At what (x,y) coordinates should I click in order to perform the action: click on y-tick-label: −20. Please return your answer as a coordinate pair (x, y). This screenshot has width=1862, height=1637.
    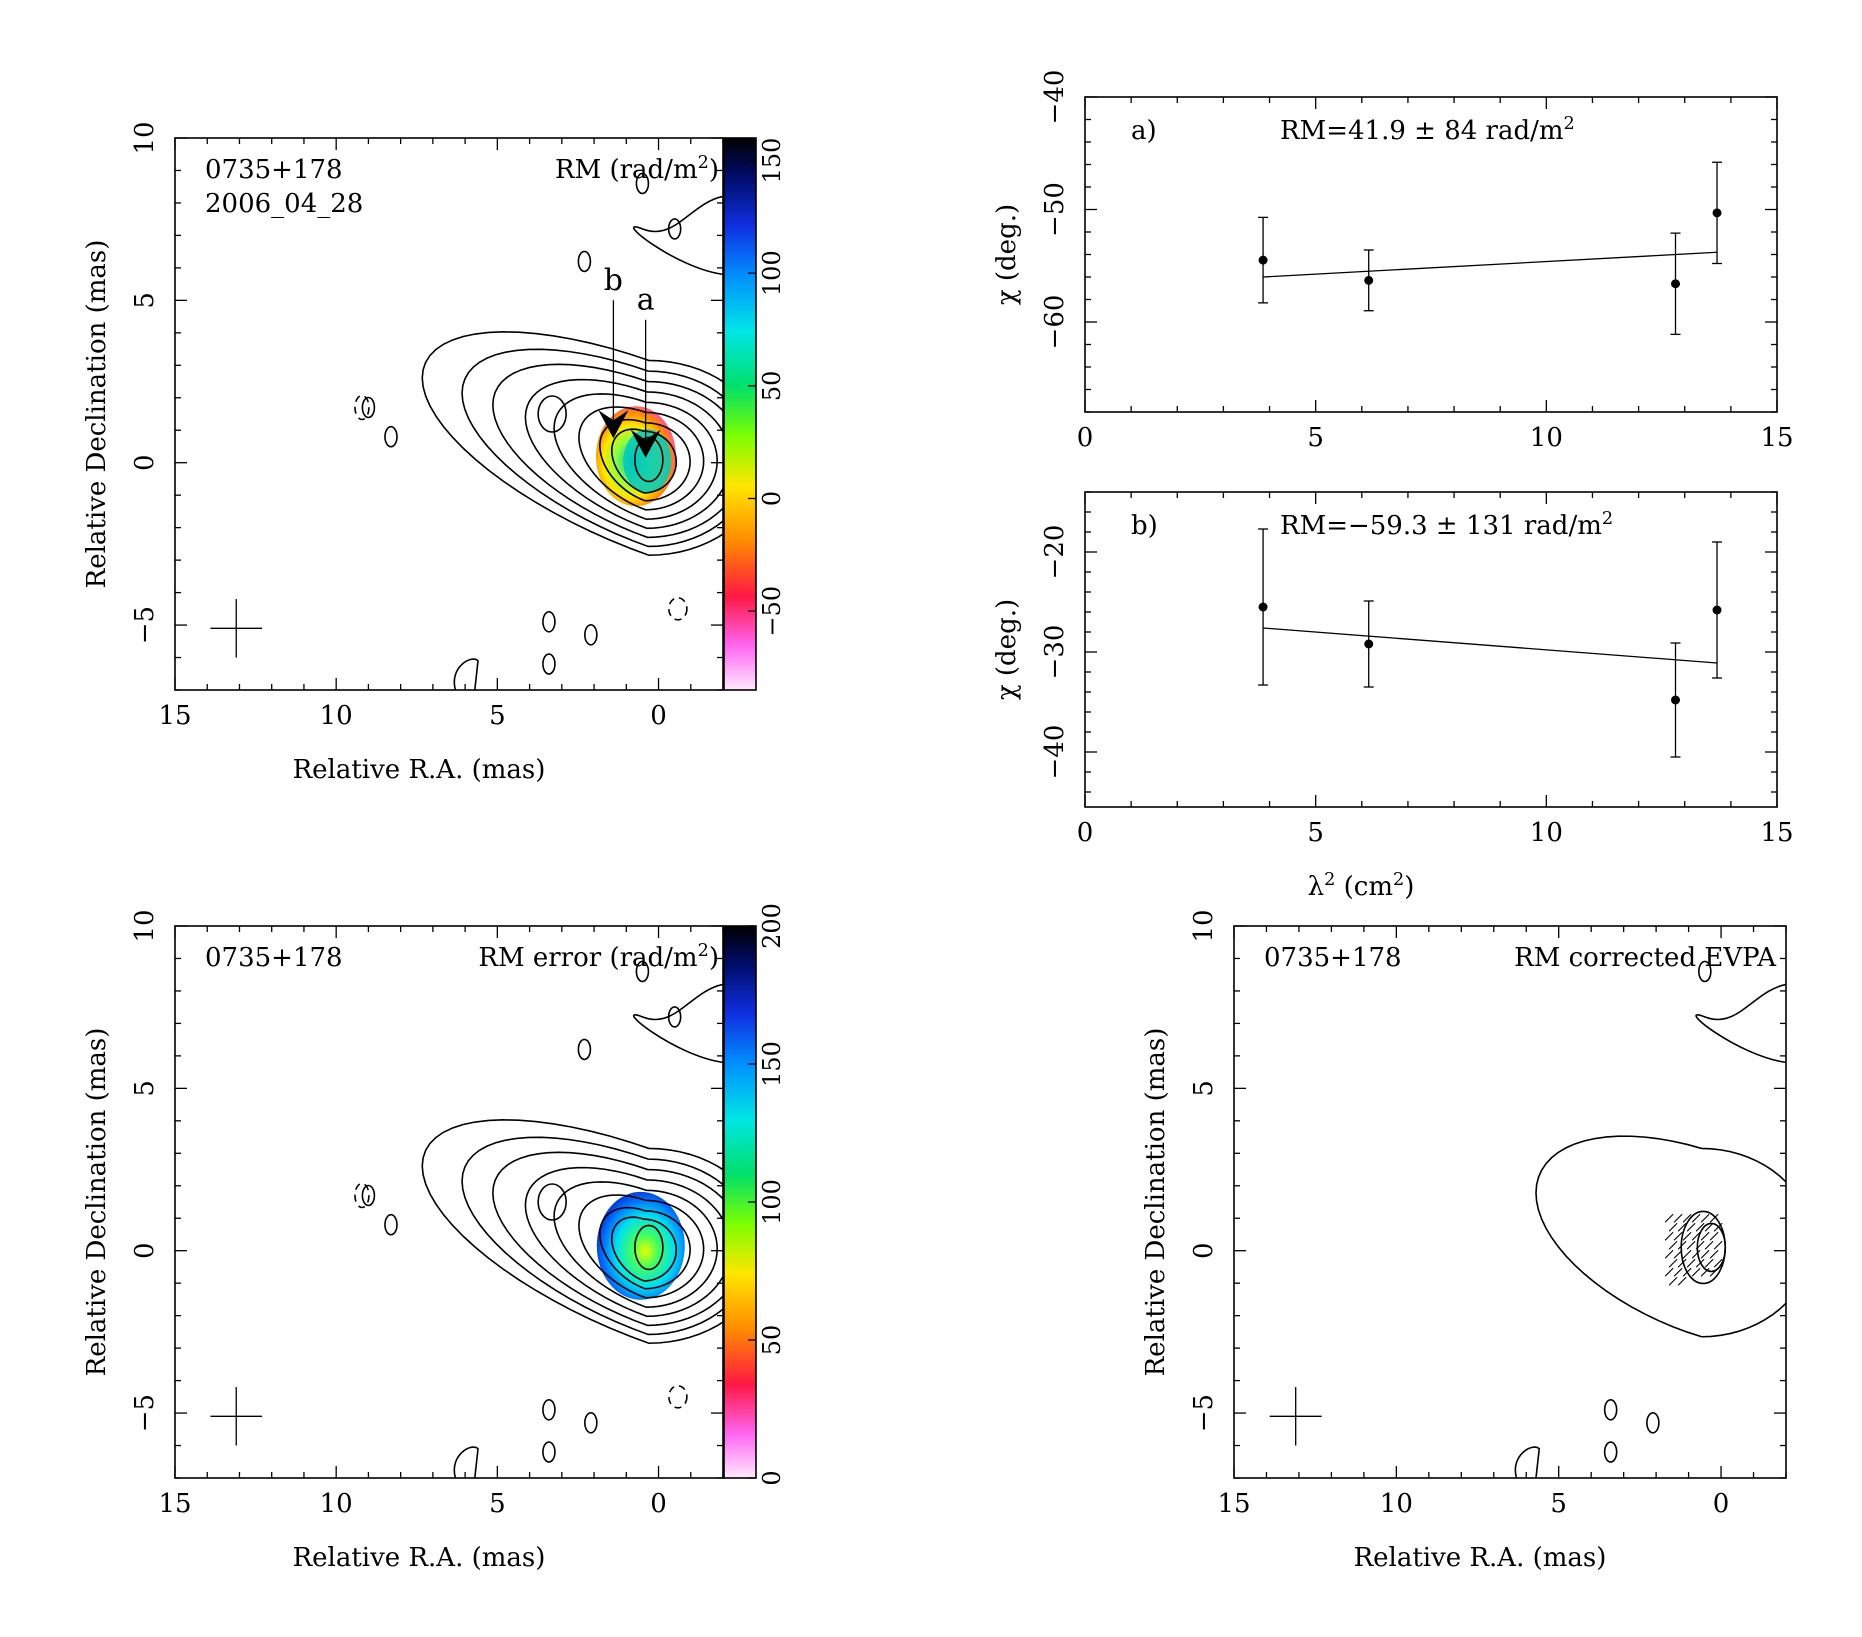
    Looking at the image, I should click on (1055, 552).